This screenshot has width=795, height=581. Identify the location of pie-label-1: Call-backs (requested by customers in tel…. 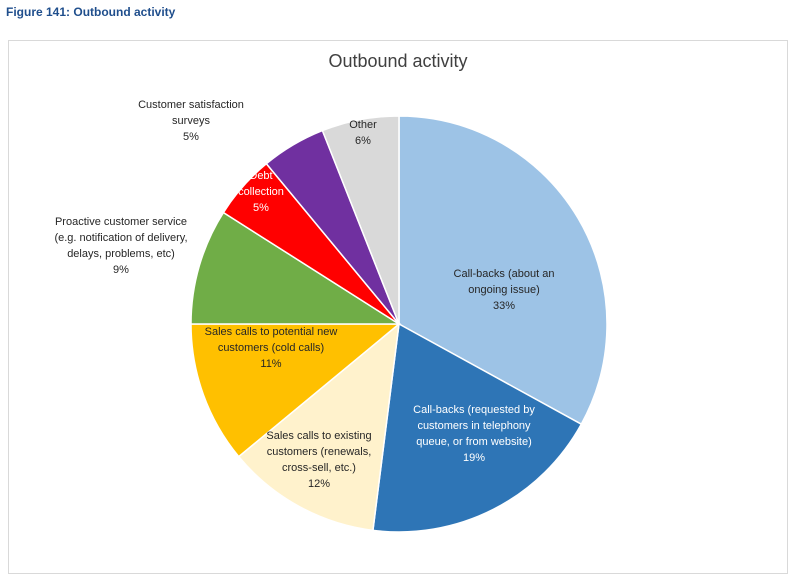
(474, 434).